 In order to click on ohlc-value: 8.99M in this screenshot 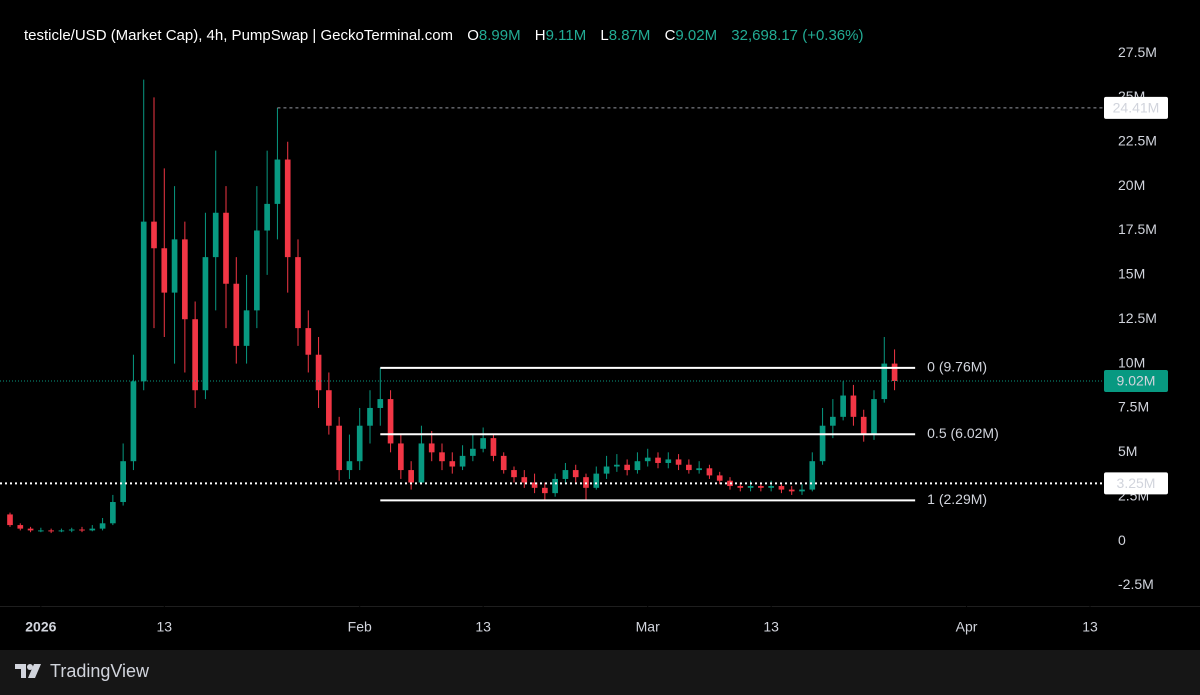, I will do `click(499, 35)`.